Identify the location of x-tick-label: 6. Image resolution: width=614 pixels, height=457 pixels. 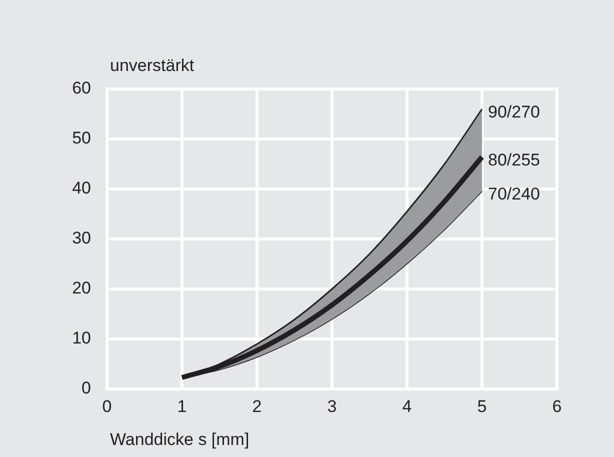
(557, 406).